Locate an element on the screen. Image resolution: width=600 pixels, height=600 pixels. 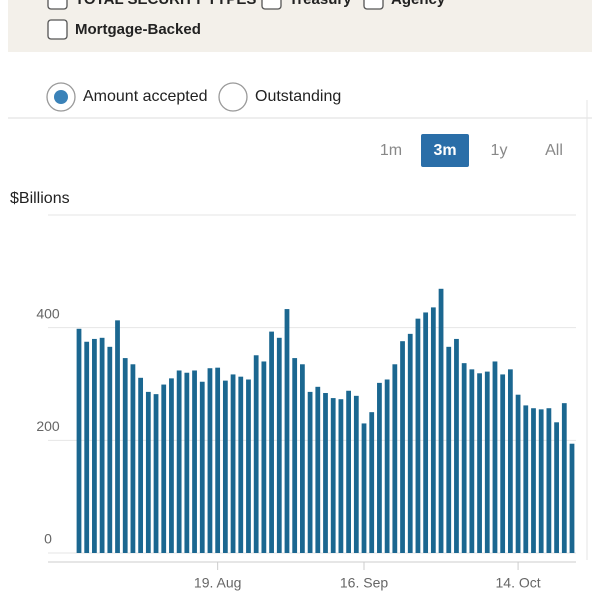
range-button: 3m is located at coordinates (444, 150).